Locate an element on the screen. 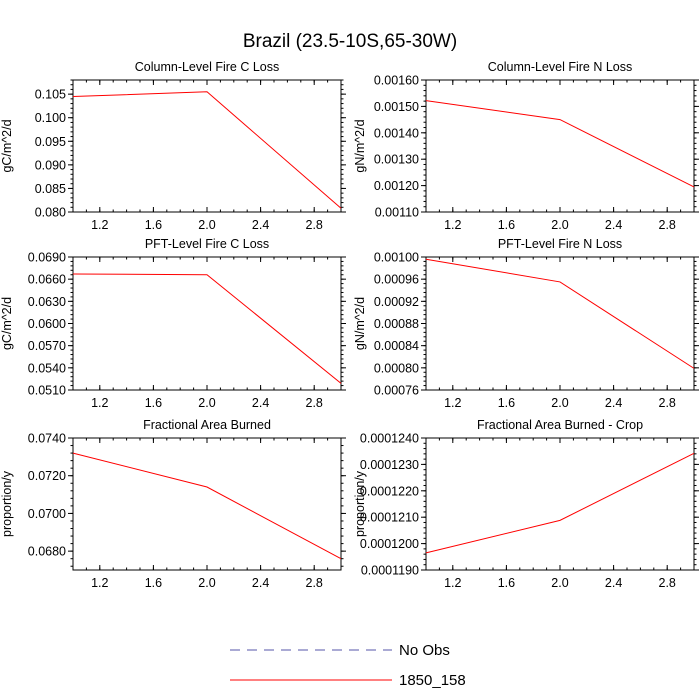 This screenshot has width=700, height=700. y-tick-label: 0.0001200 is located at coordinates (389, 544).